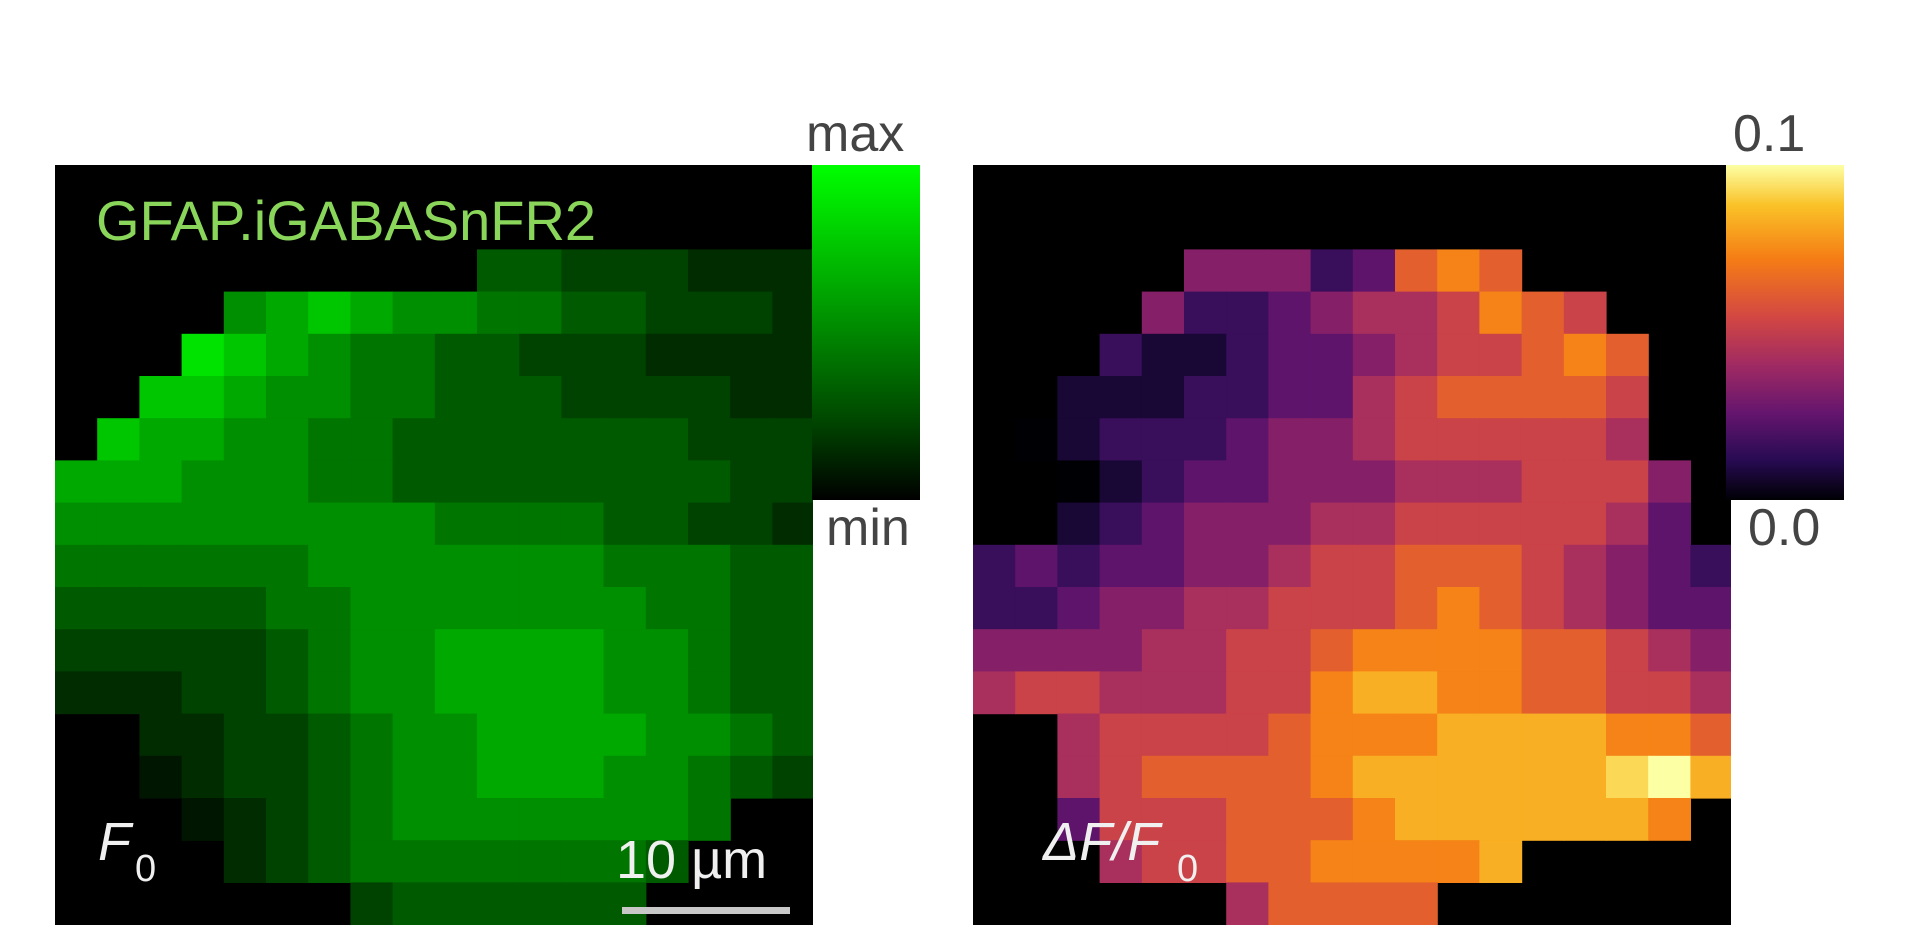  Describe the element at coordinates (868, 528) in the screenshot. I see `f0-colorbar-min-label: min` at that location.